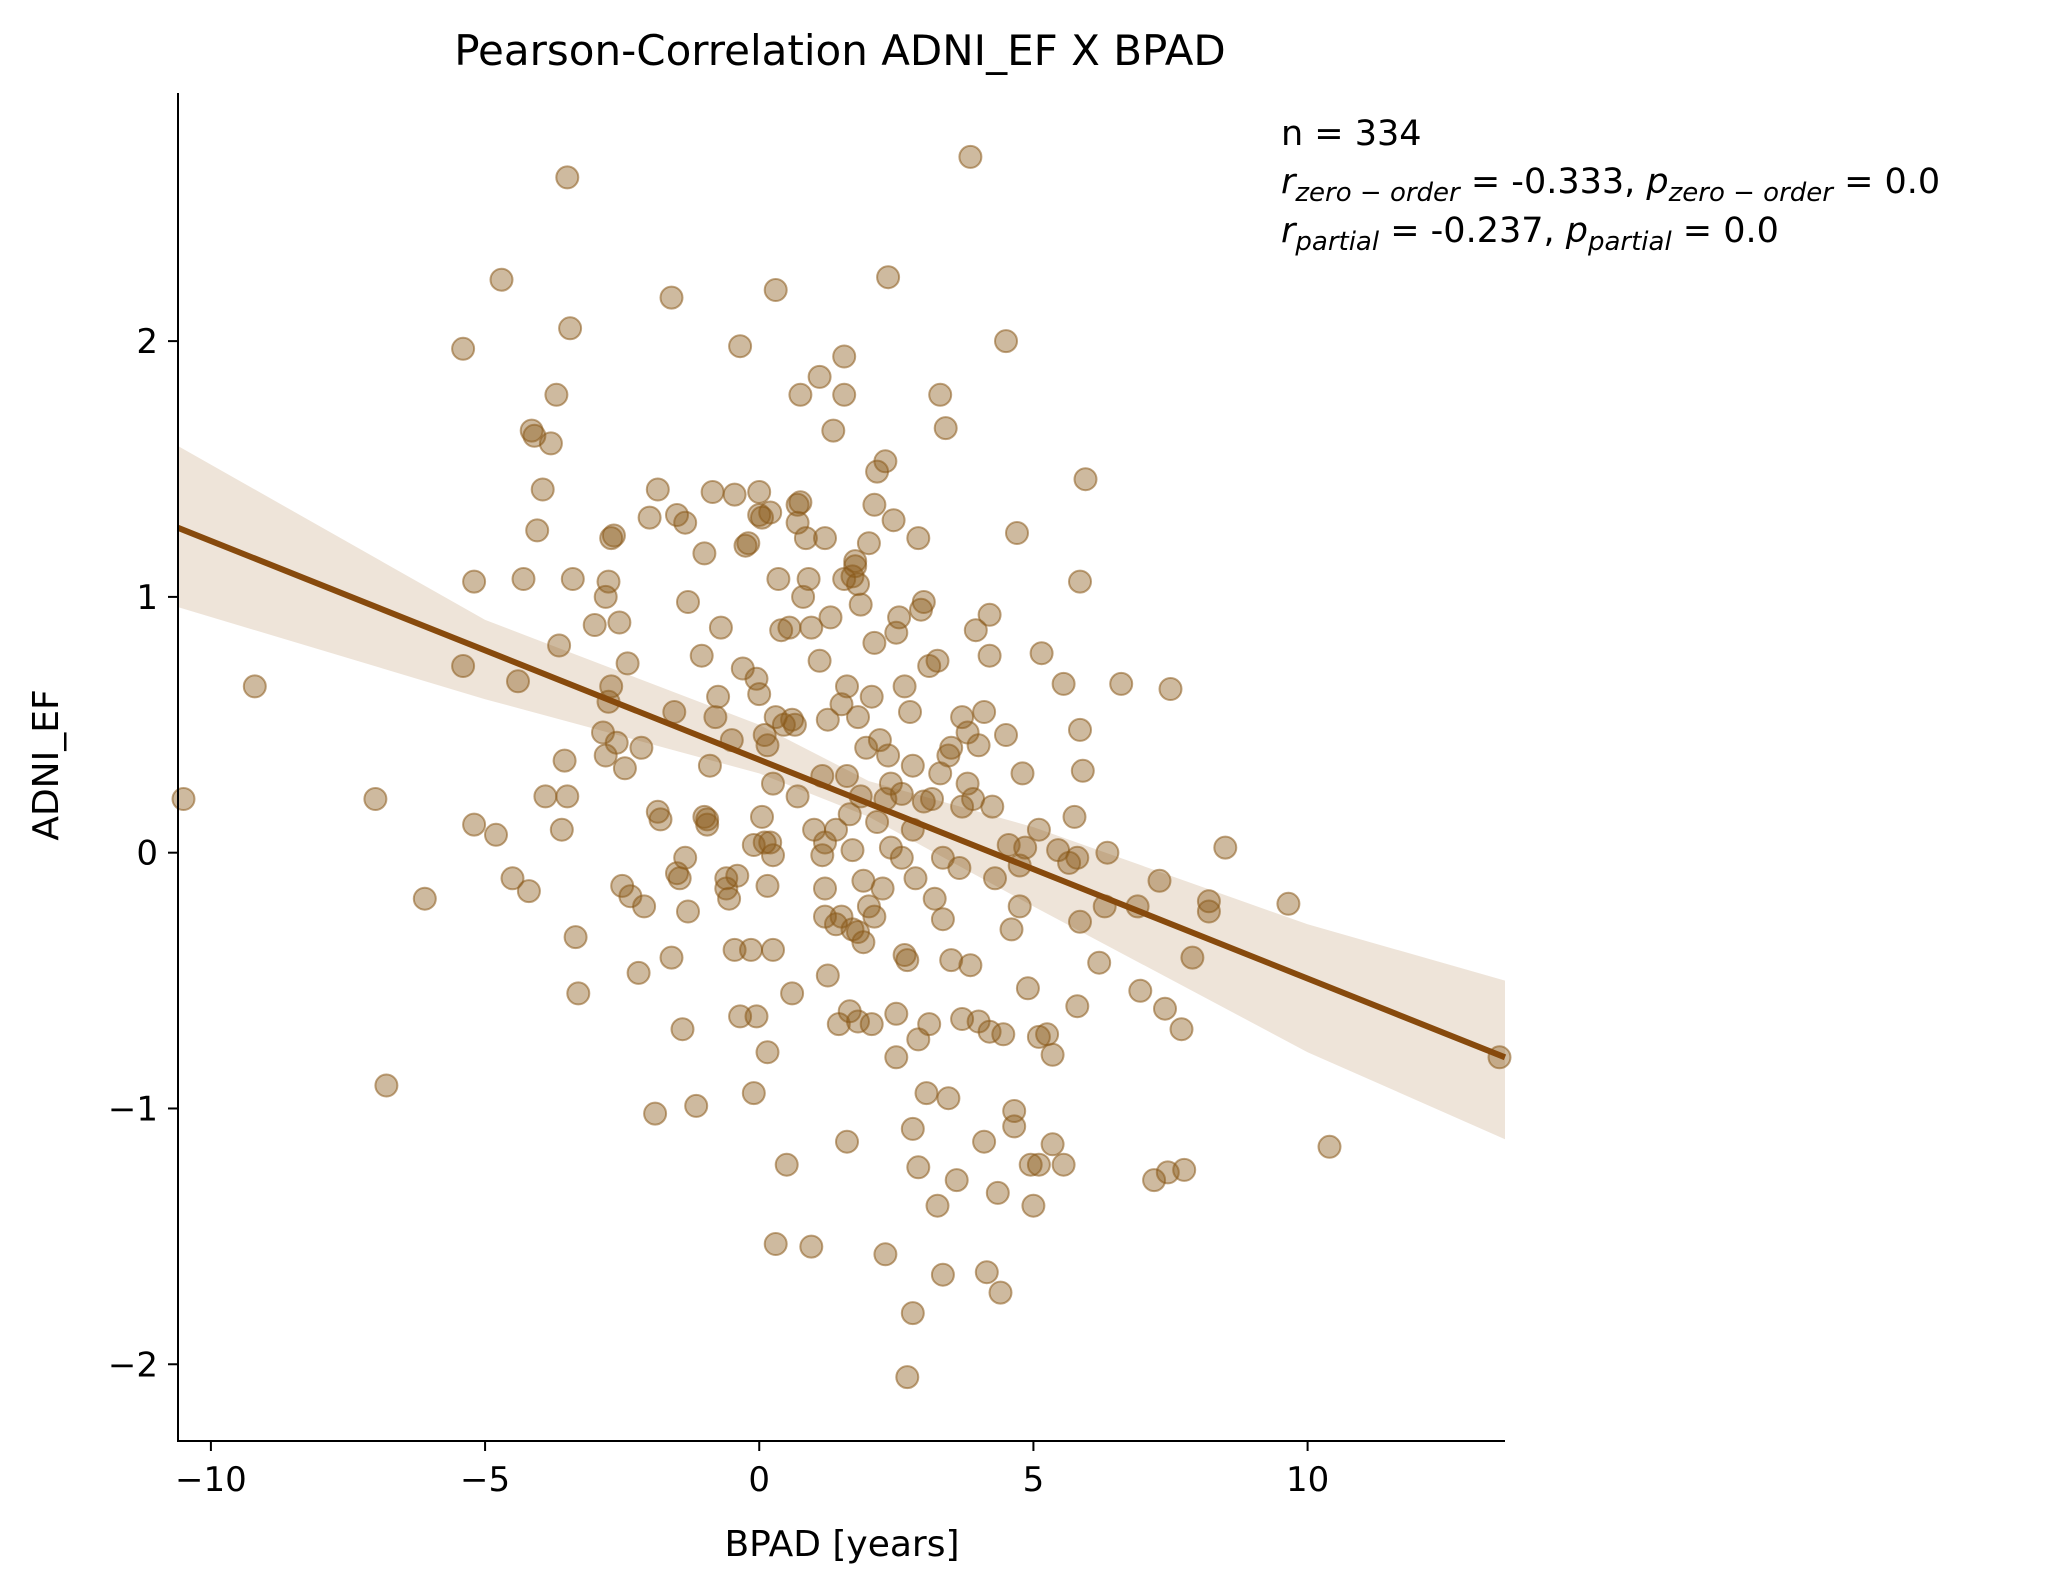 Image resolution: width=2053 pixels, height=1588 pixels. Describe the element at coordinates (1351, 134) in the screenshot. I see `annotation-n: n = 334` at that location.